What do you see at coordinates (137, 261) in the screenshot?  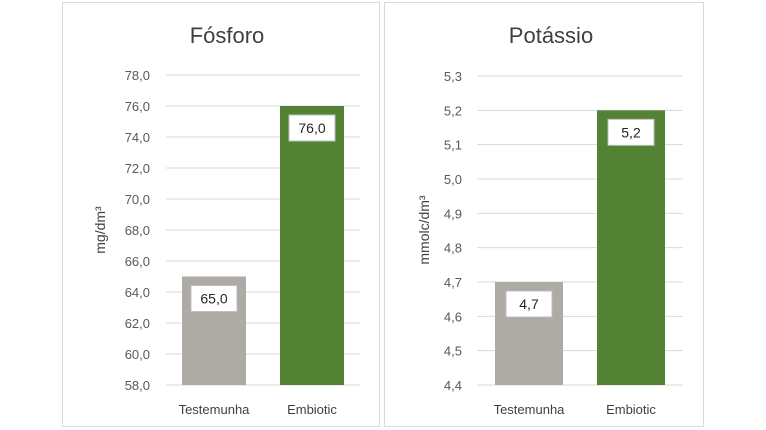 I see `fosforo-y-tick-label: 66,0` at bounding box center [137, 261].